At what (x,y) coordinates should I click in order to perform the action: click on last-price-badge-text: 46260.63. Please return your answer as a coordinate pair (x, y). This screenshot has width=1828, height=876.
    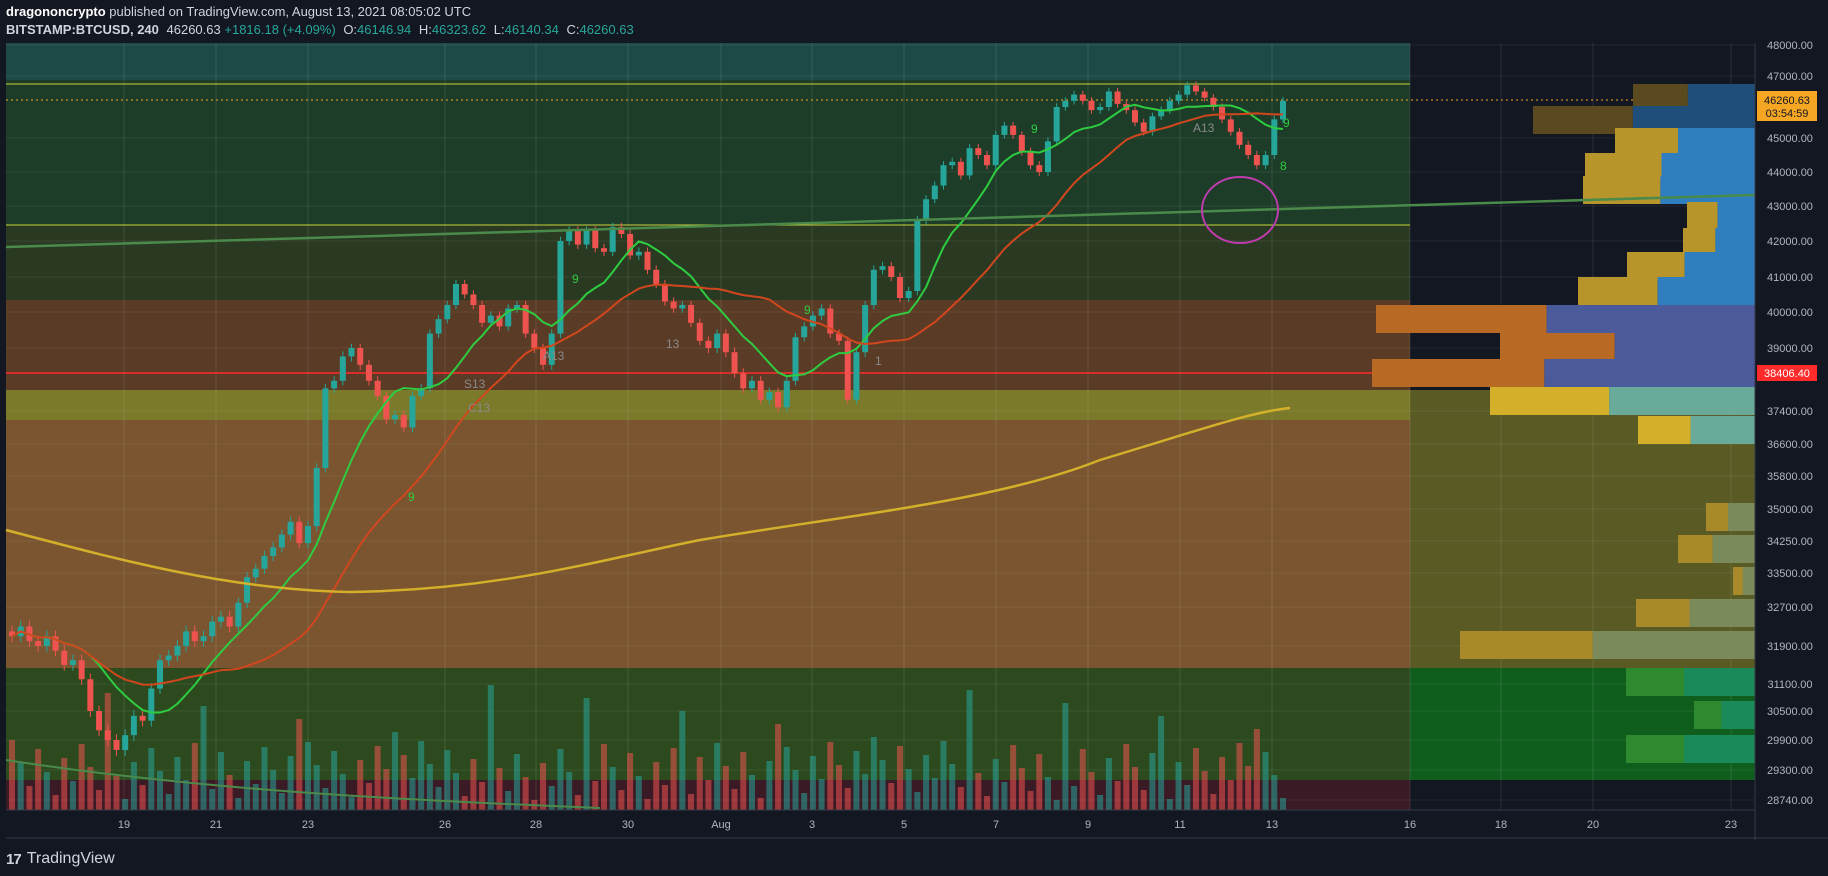
    Looking at the image, I should click on (1787, 101).